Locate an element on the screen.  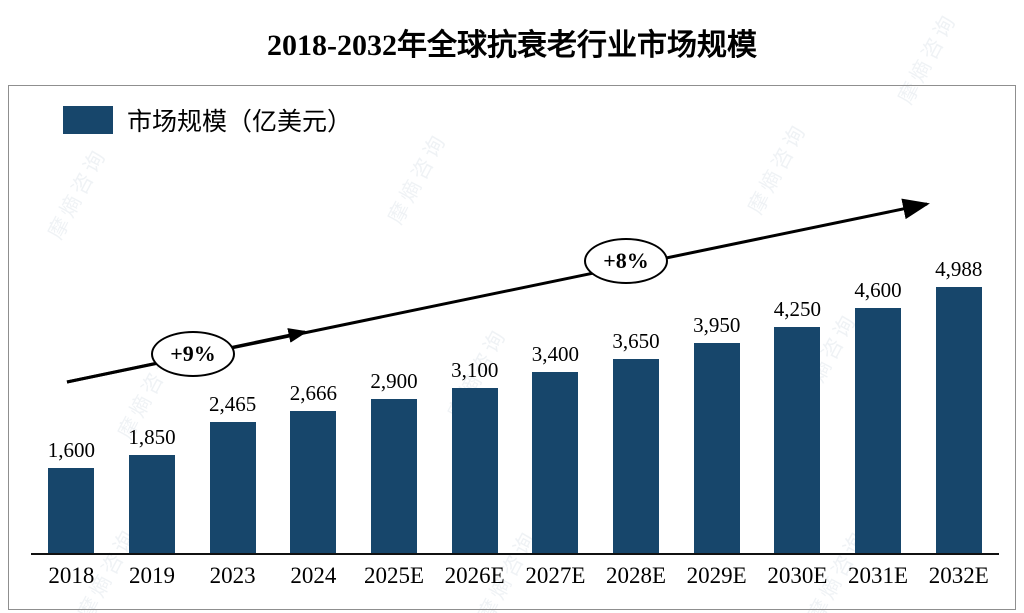
x-axis-label: 2030E is located at coordinates (797, 575).